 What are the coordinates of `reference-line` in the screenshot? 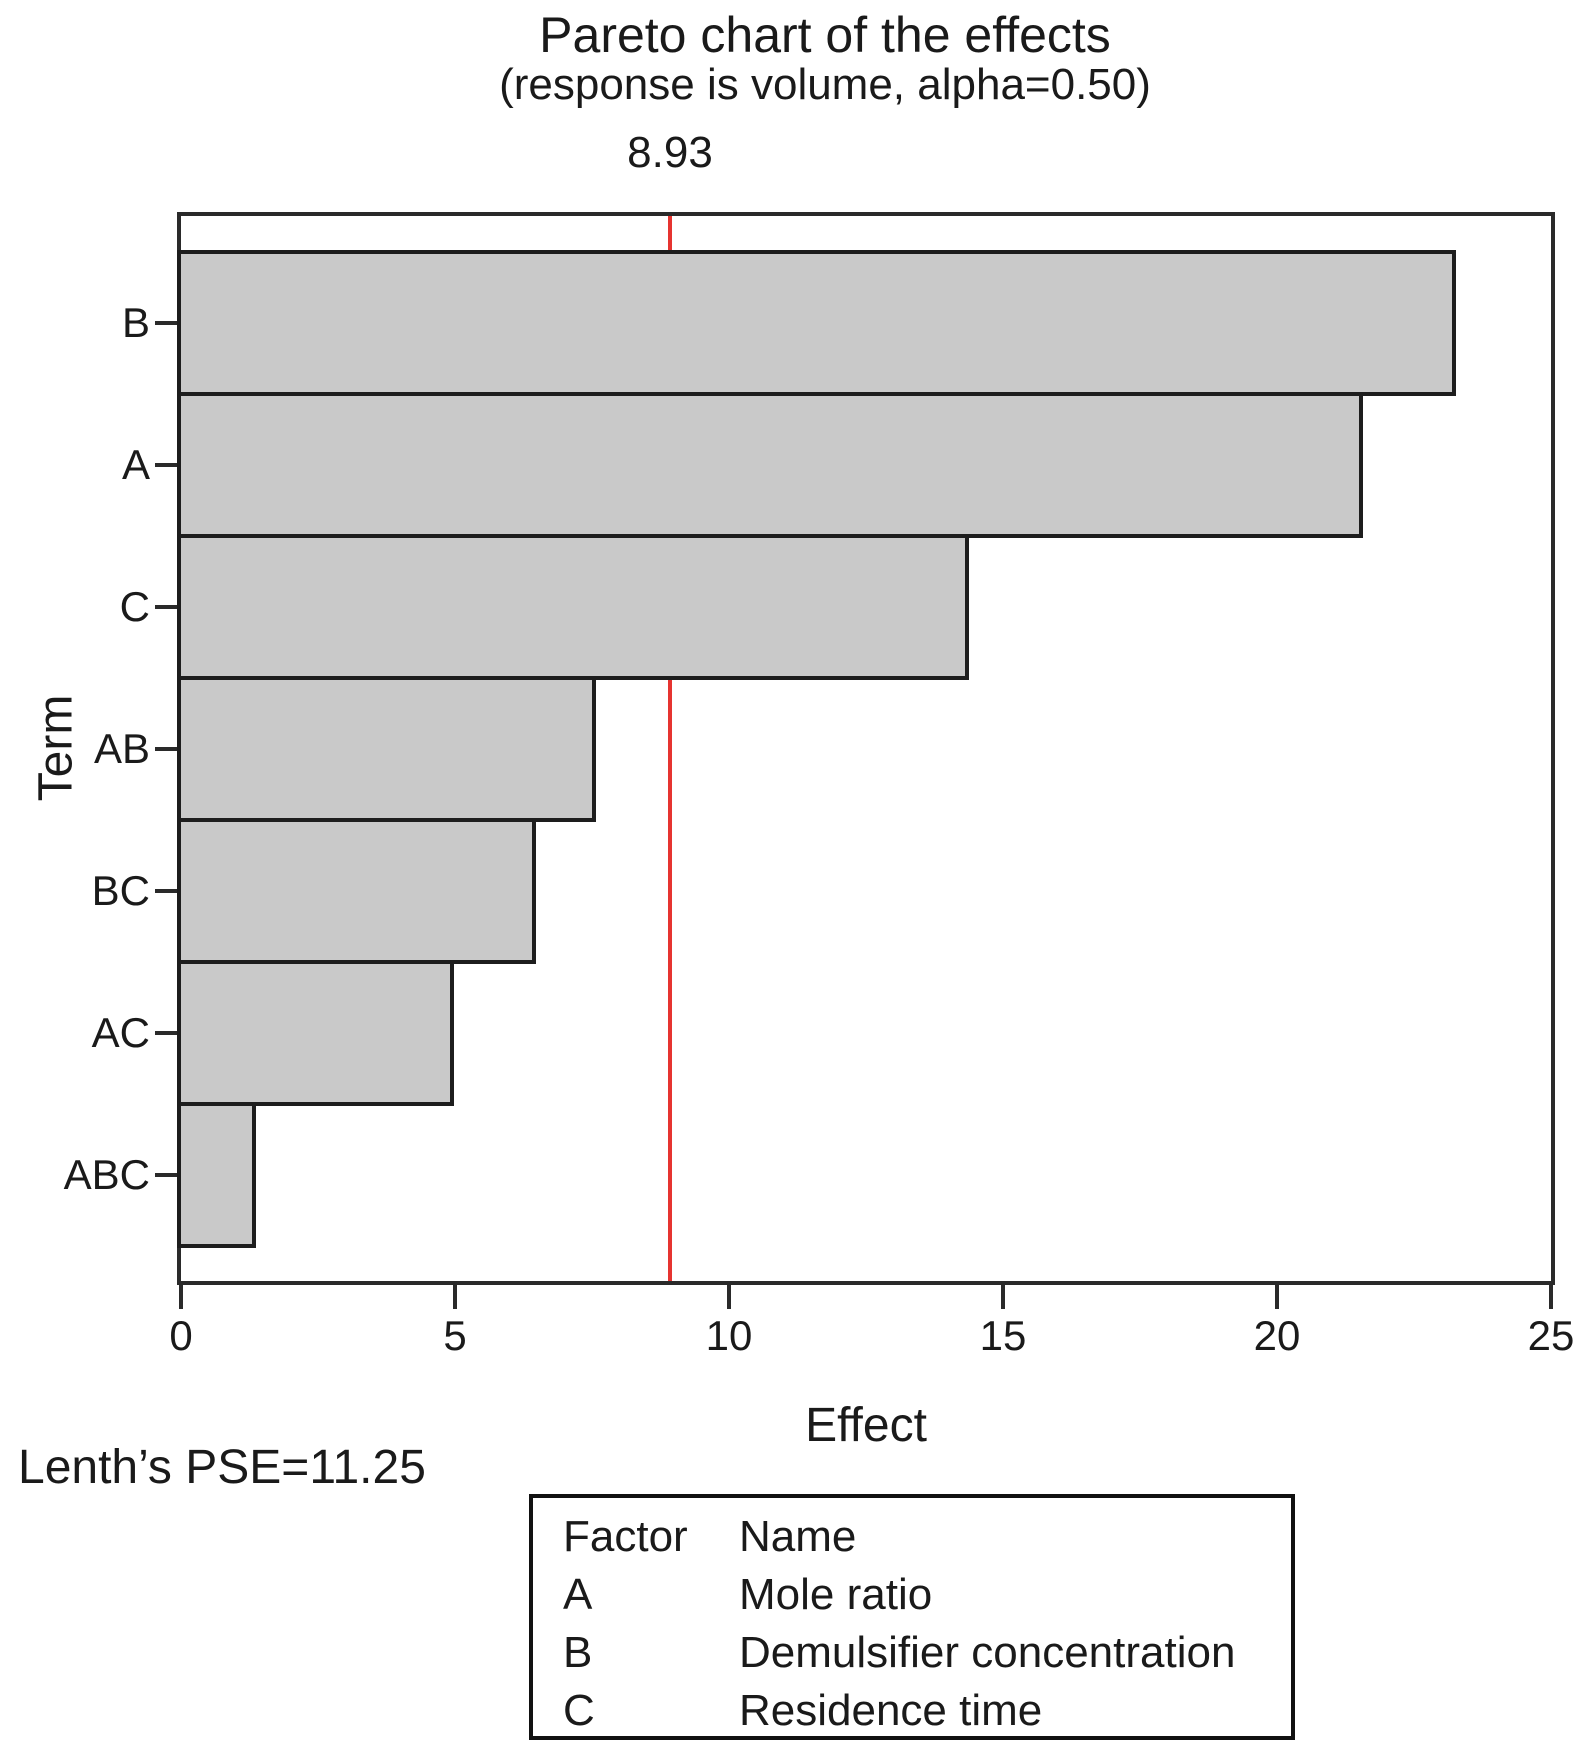 It's located at (670, 748).